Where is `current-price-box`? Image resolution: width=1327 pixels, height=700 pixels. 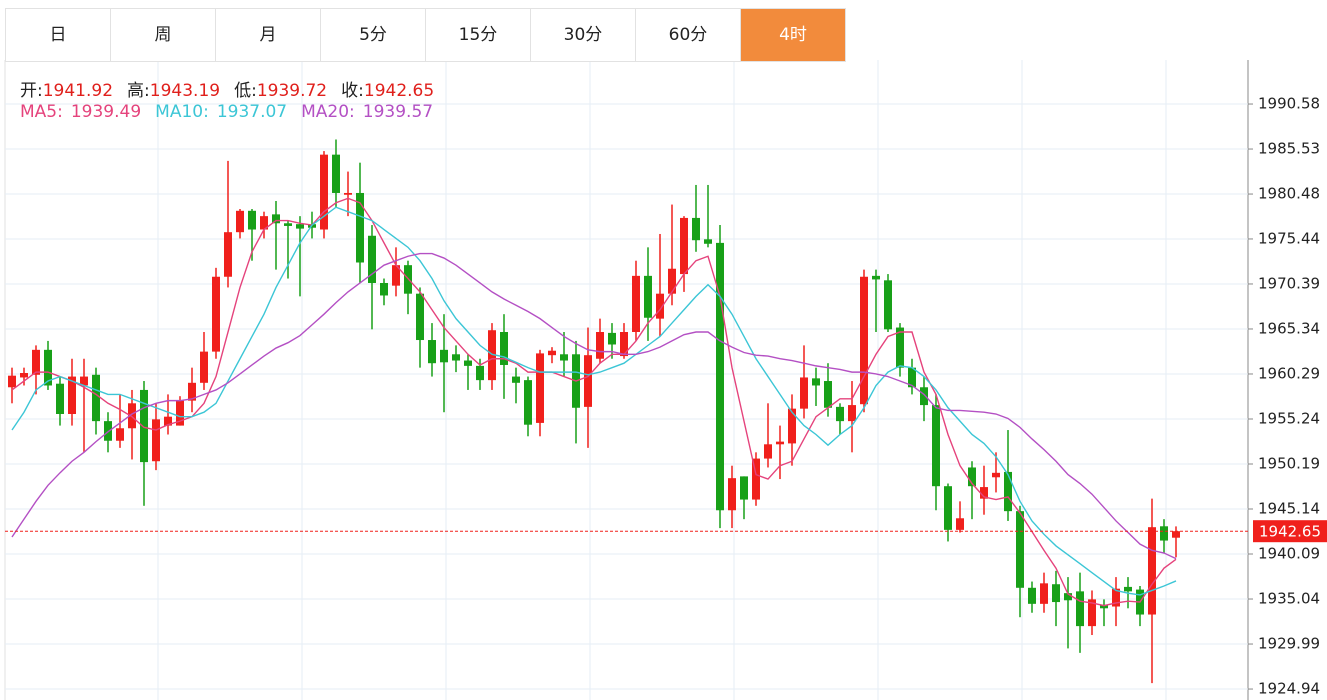
current-price-box is located at coordinates (1290, 531).